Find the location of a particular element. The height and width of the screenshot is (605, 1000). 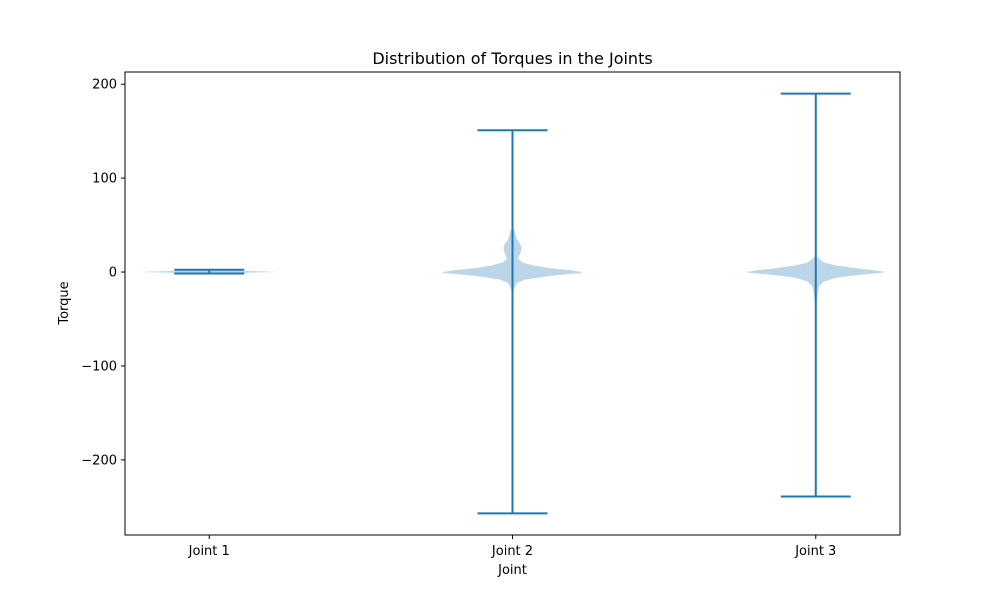

x-axis-ticks: Joint 1 Joint 2 Joint 3 is located at coordinates (512, 547).